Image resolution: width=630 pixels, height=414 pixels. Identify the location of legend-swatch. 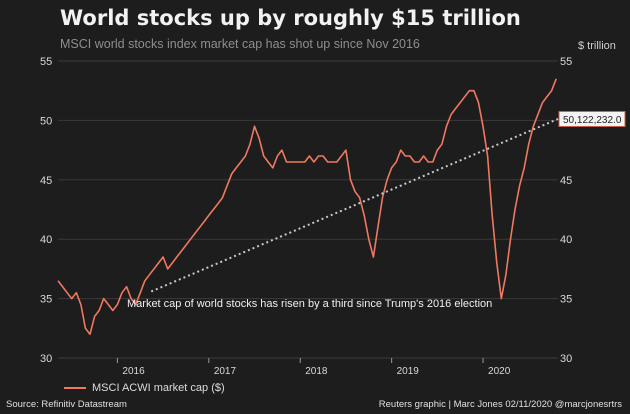
(75, 388).